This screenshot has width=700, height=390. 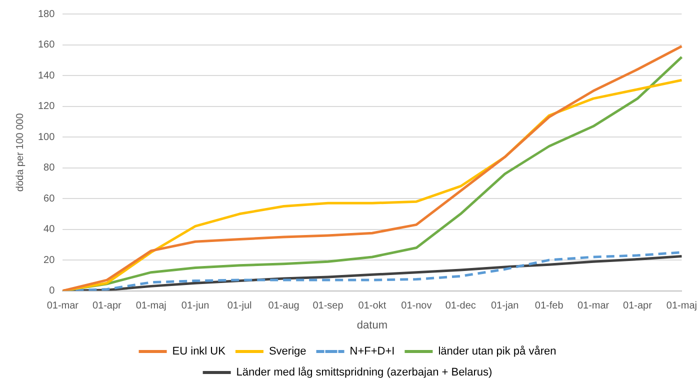 I want to click on x-tick-label: 01-aug, so click(x=284, y=306).